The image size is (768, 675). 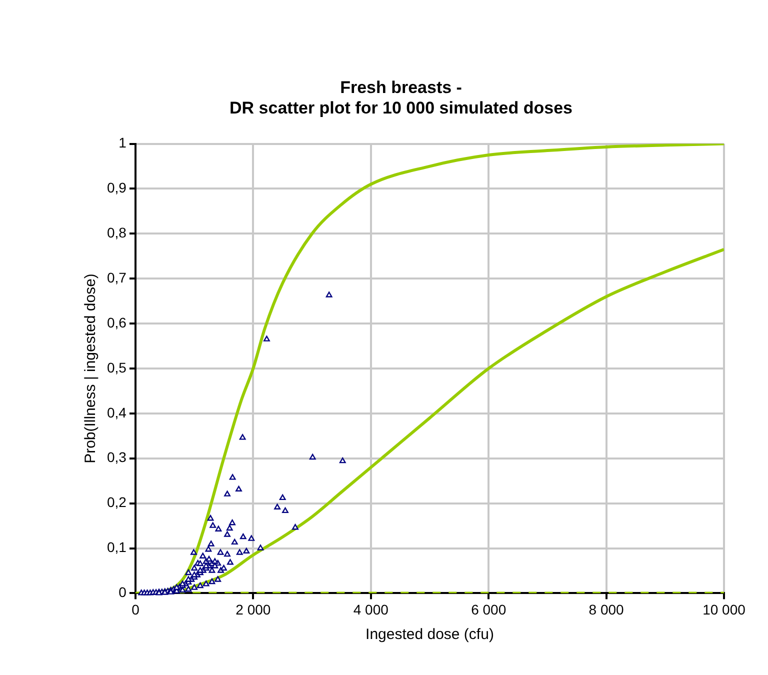 What do you see at coordinates (116, 188) in the screenshot?
I see `y-tick-label: 0,9` at bounding box center [116, 188].